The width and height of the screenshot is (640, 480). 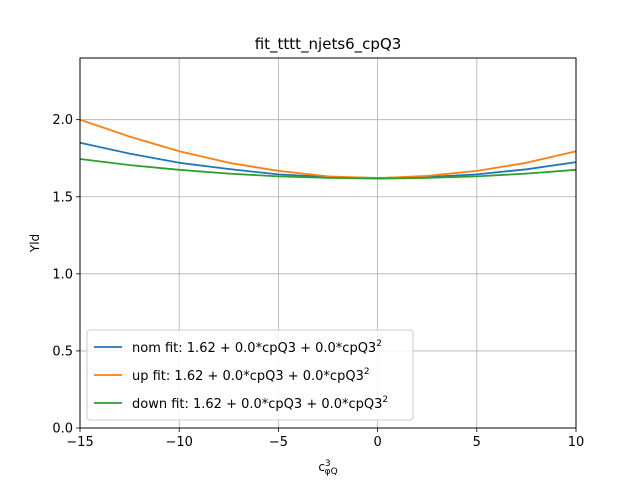 What do you see at coordinates (257, 347) in the screenshot?
I see `legend-label: nom fit: 1.62 + 0.0*cpQ3 + 0.0*cpQ32` at bounding box center [257, 347].